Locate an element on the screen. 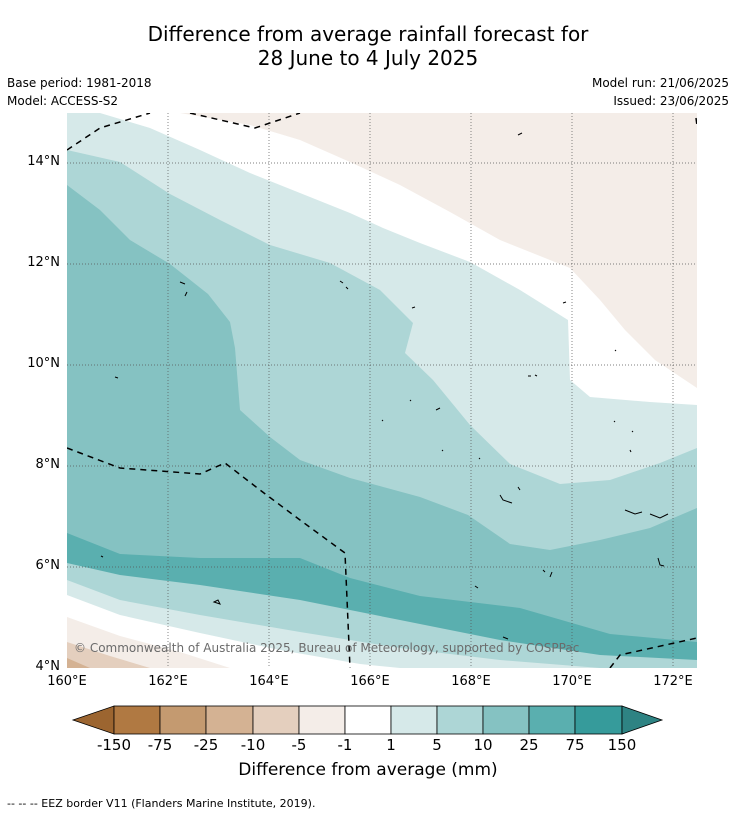 The width and height of the screenshot is (736, 816). x-tick: 164°E is located at coordinates (269, 681).